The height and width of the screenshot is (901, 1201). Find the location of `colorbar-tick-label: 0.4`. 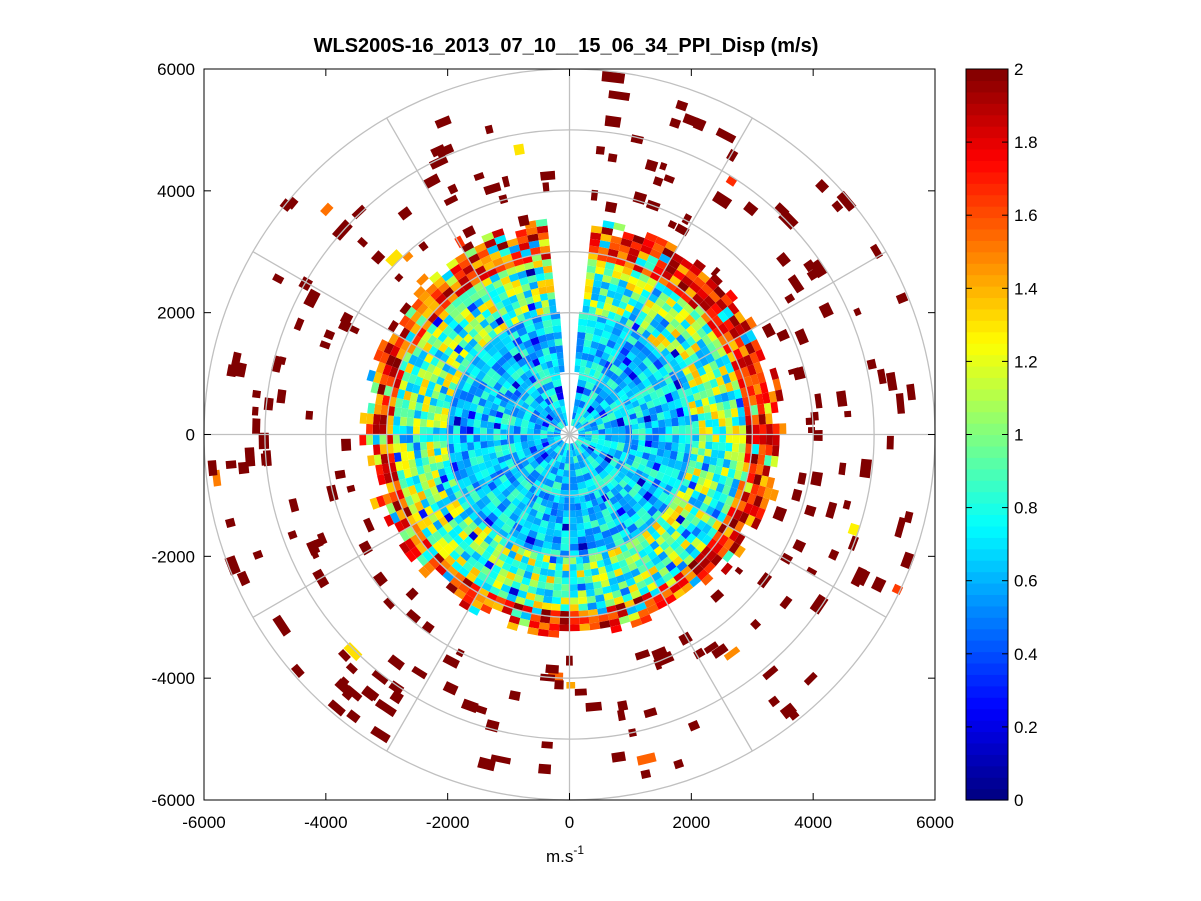

colorbar-tick-label: 0.4 is located at coordinates (1026, 654).